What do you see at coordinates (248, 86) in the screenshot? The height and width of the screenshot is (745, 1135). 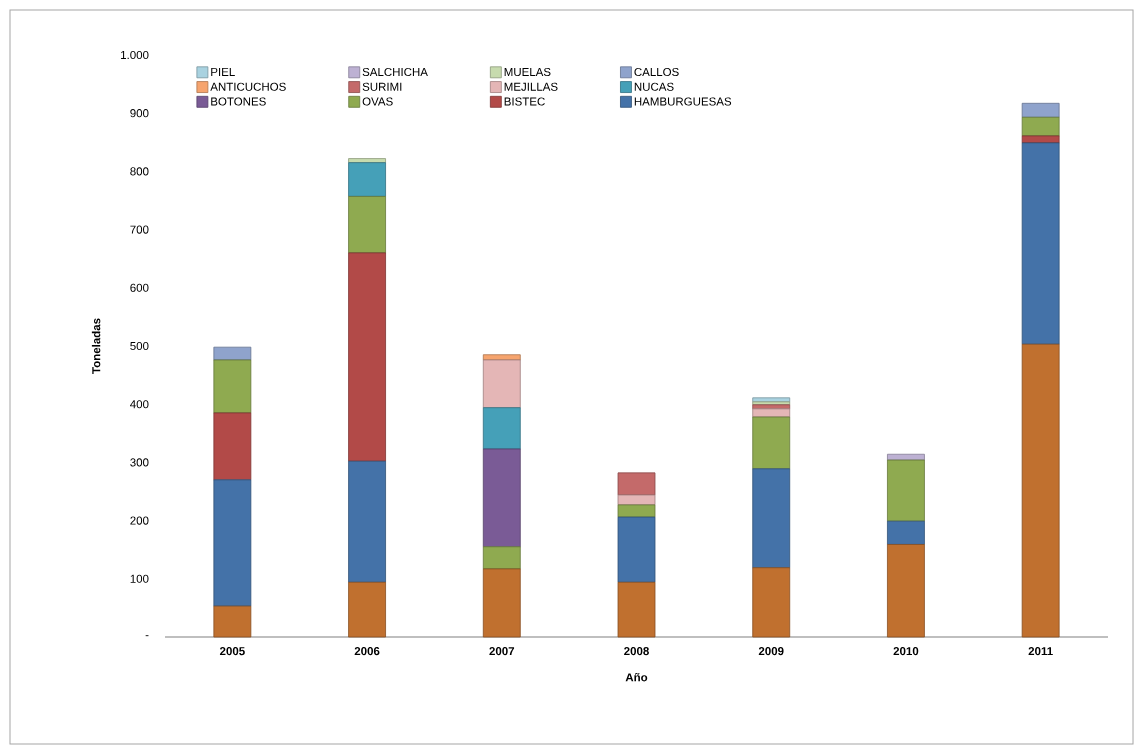 I see `legend-label: ANTICUCHOS` at bounding box center [248, 86].